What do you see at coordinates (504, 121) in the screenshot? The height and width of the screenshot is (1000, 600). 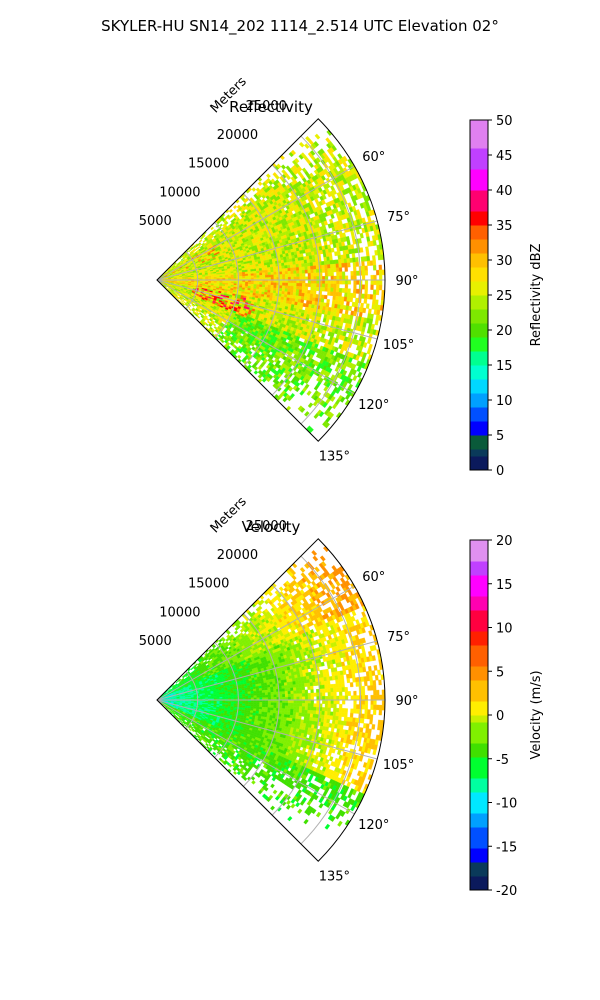 I see `colorbar-tick-label: 50` at bounding box center [504, 121].